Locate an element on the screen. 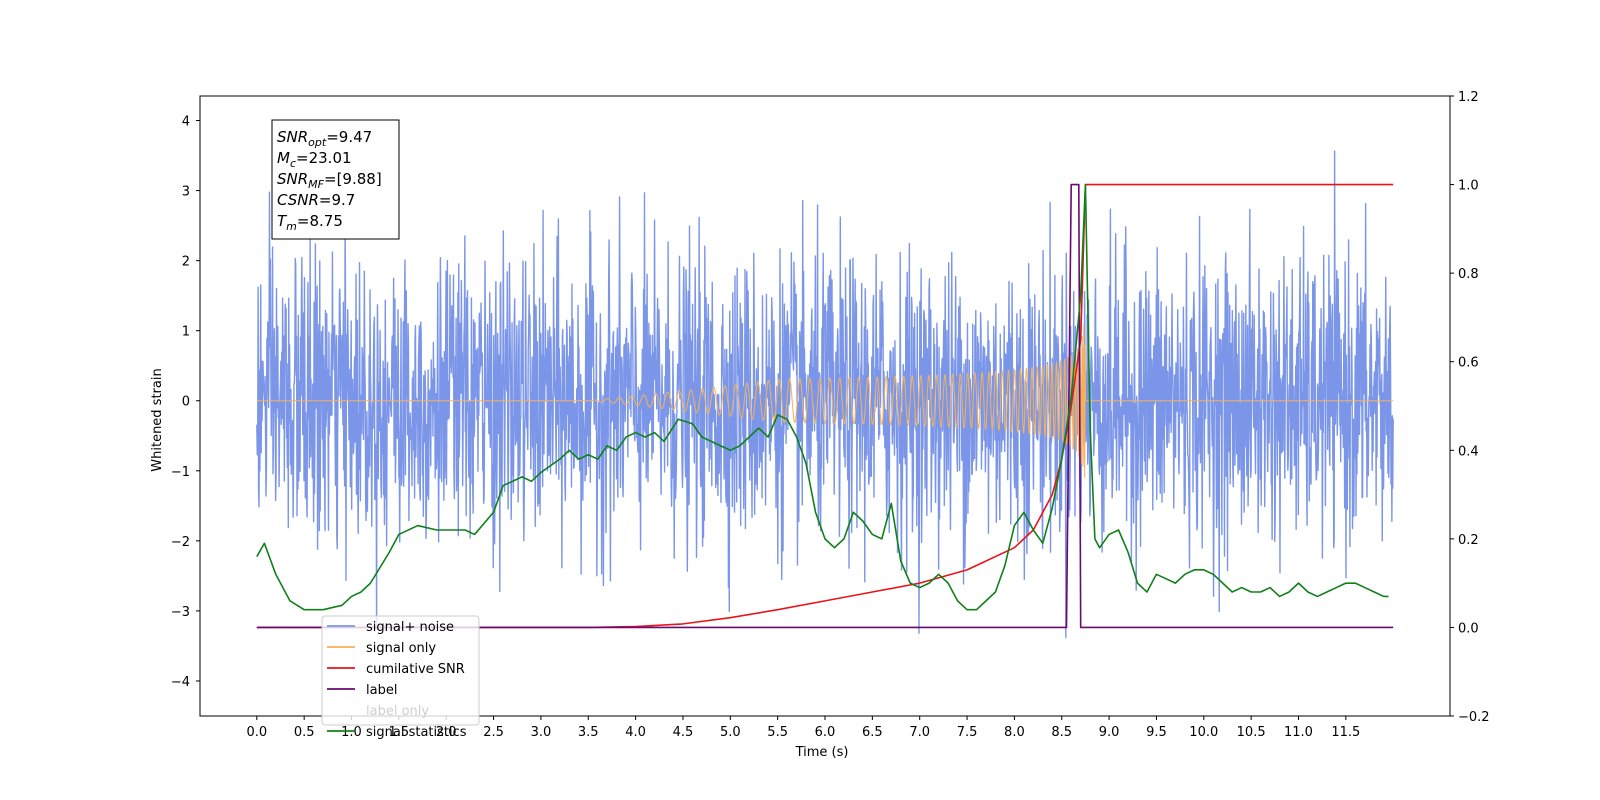  x-tick-label: 6.0 is located at coordinates (825, 732).